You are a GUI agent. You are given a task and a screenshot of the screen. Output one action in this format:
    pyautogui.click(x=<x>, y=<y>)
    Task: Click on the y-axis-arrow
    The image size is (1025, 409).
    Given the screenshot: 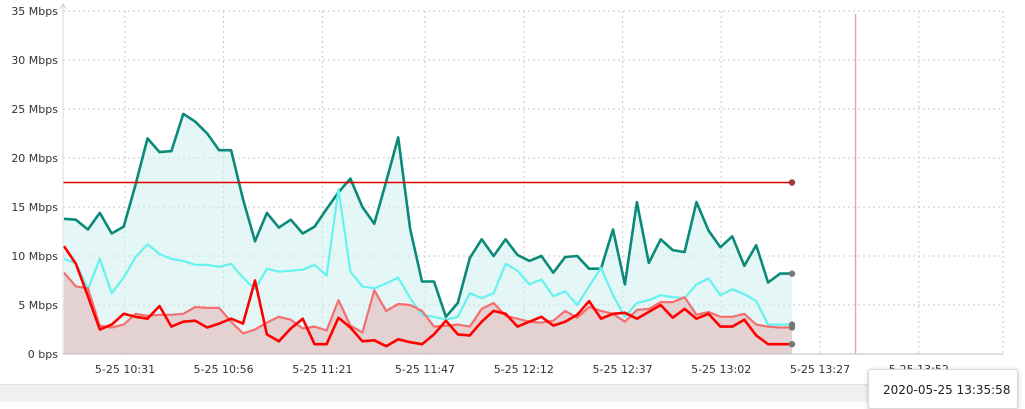 What is the action you would take?
    pyautogui.click(x=63, y=6)
    